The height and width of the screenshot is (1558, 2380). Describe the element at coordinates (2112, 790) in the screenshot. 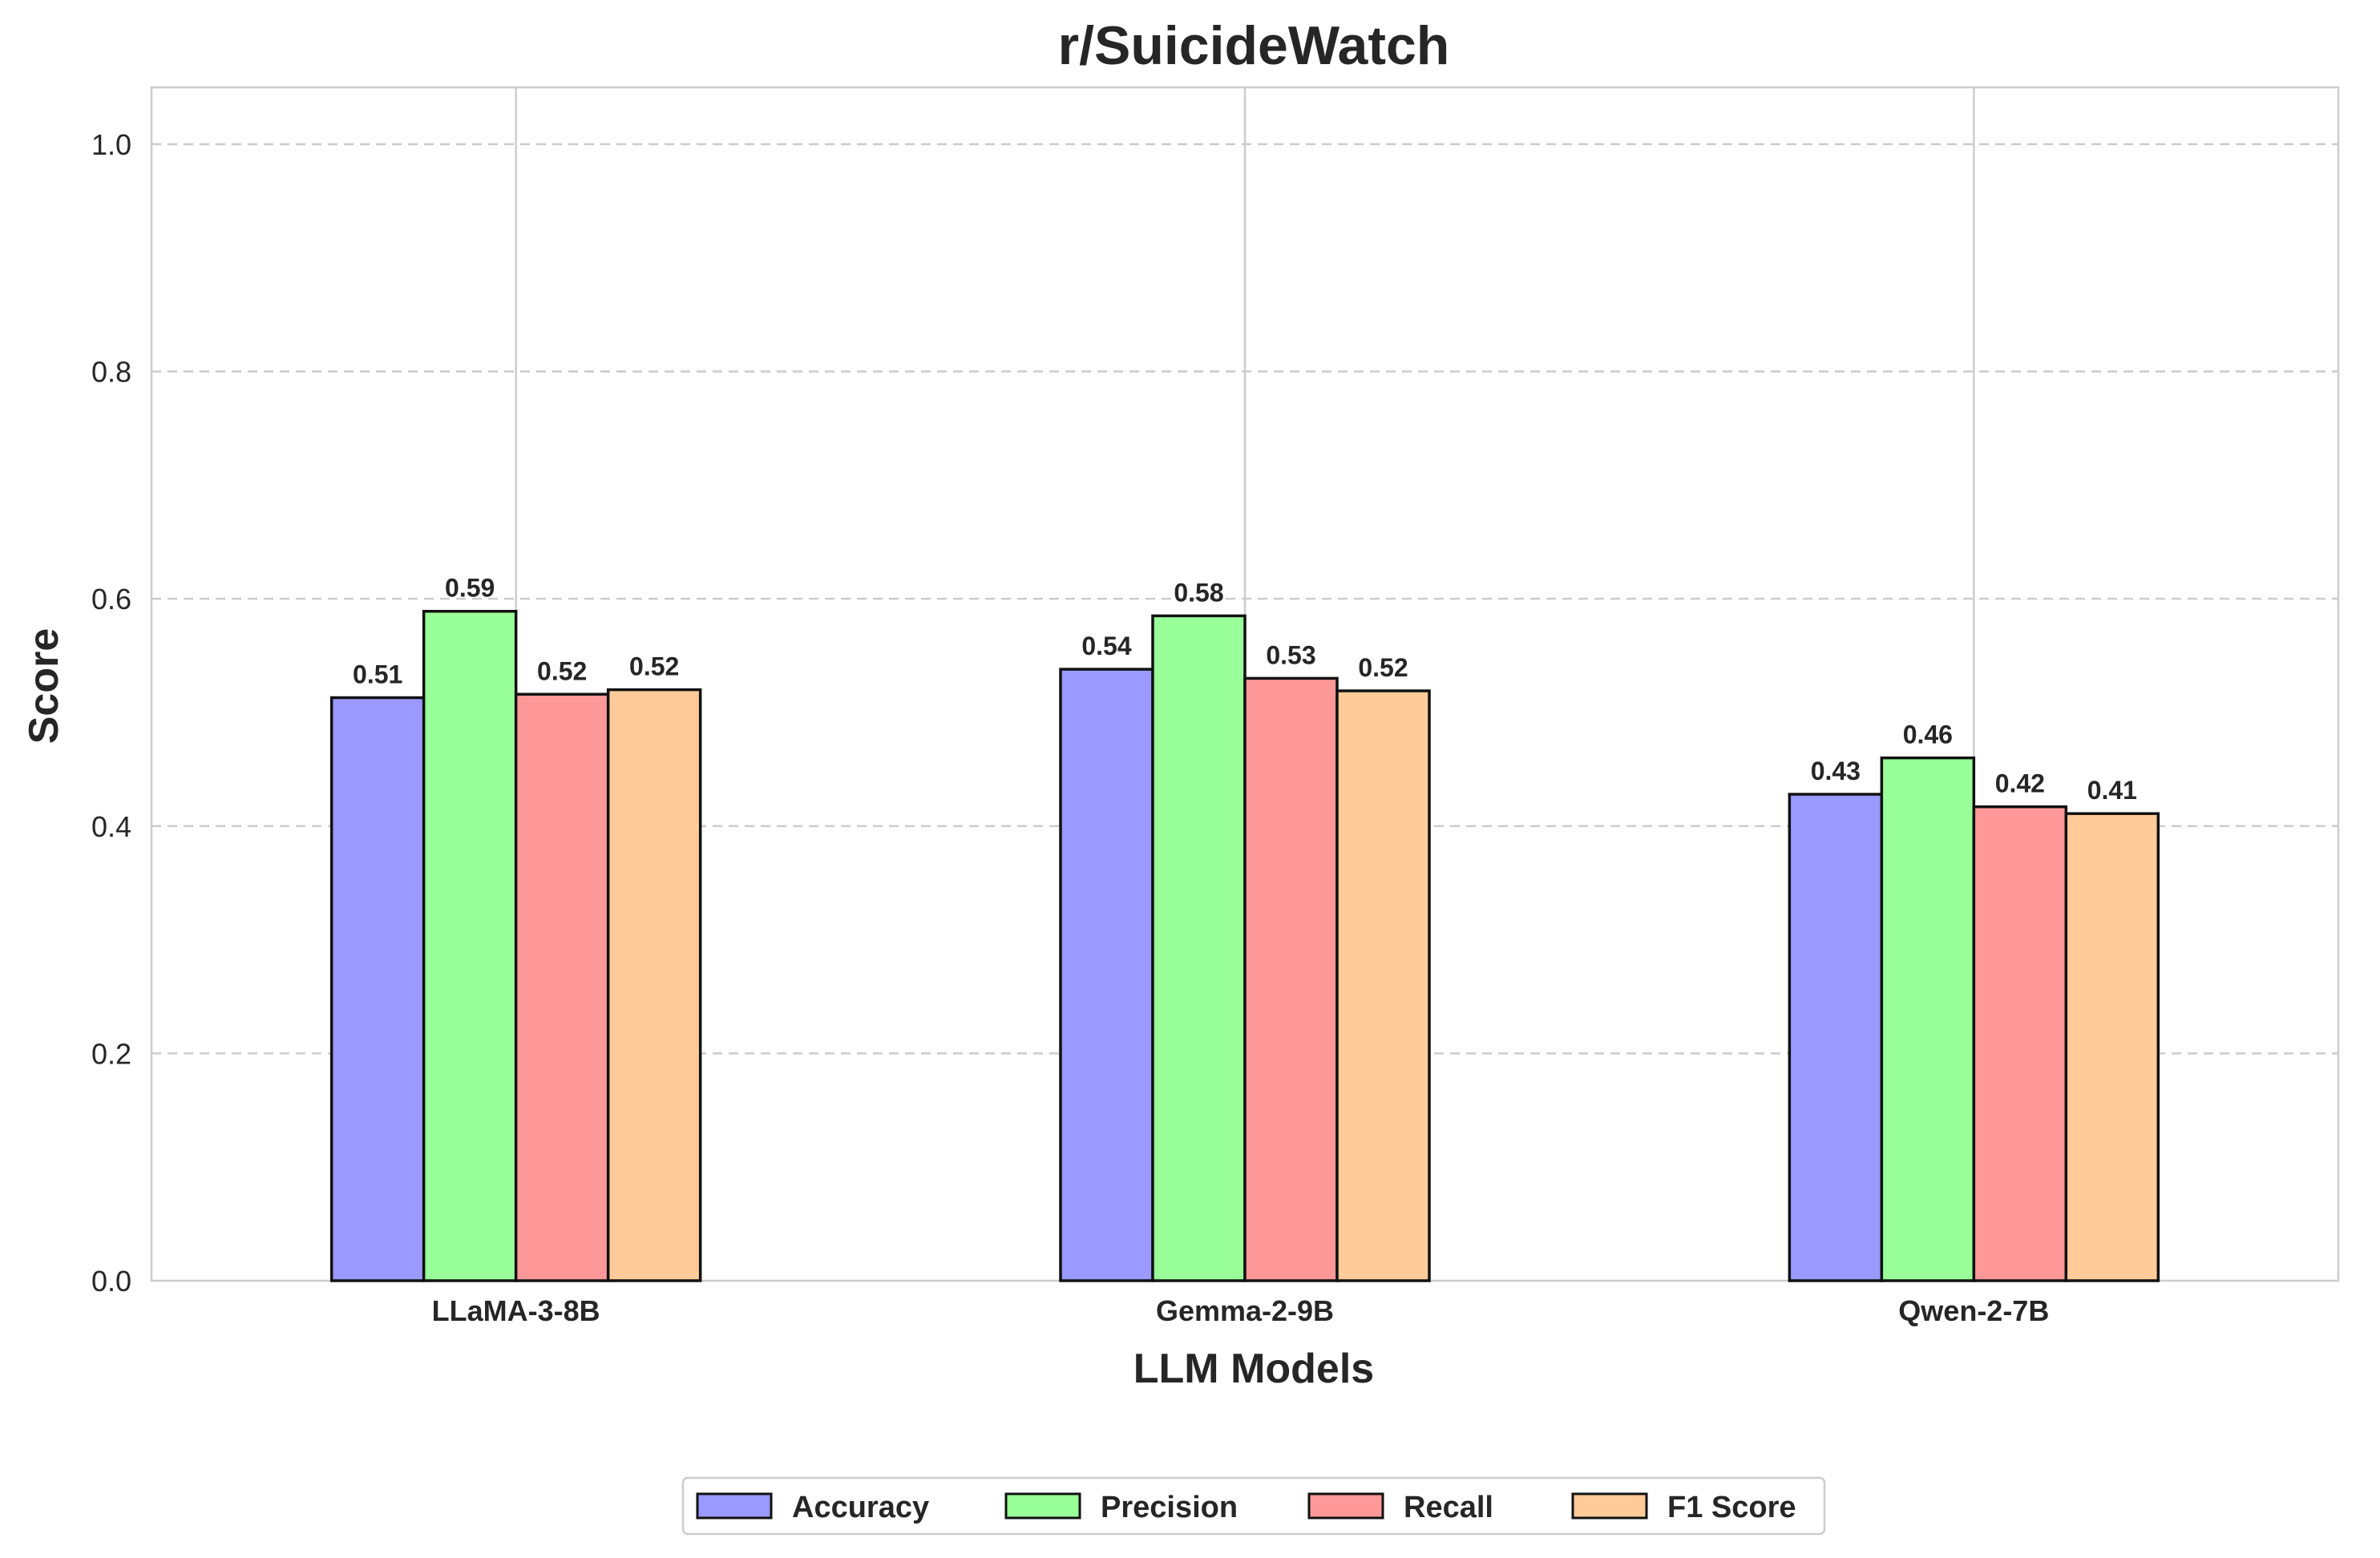

I see `data-label: 0.41` at that location.